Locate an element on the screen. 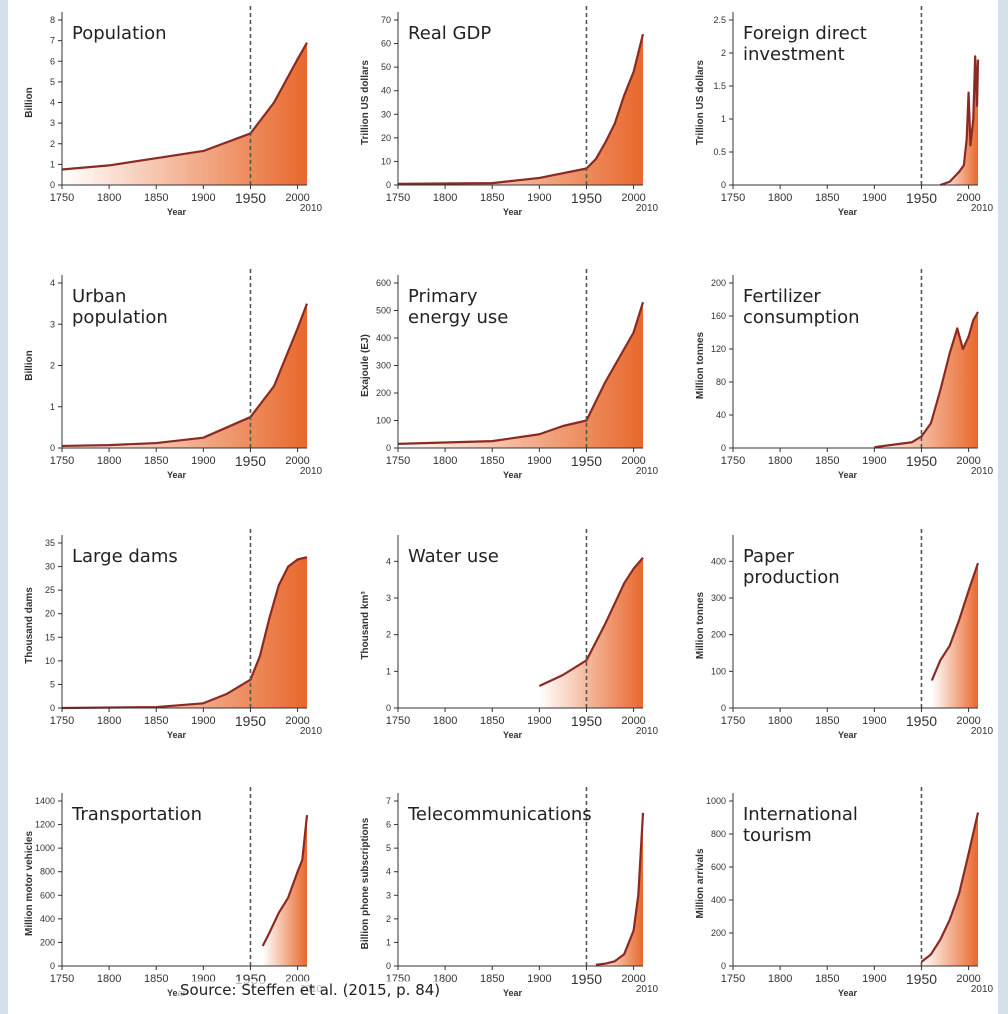 The width and height of the screenshot is (1008, 1014). y-tick-label: 7 is located at coordinates (388, 801).